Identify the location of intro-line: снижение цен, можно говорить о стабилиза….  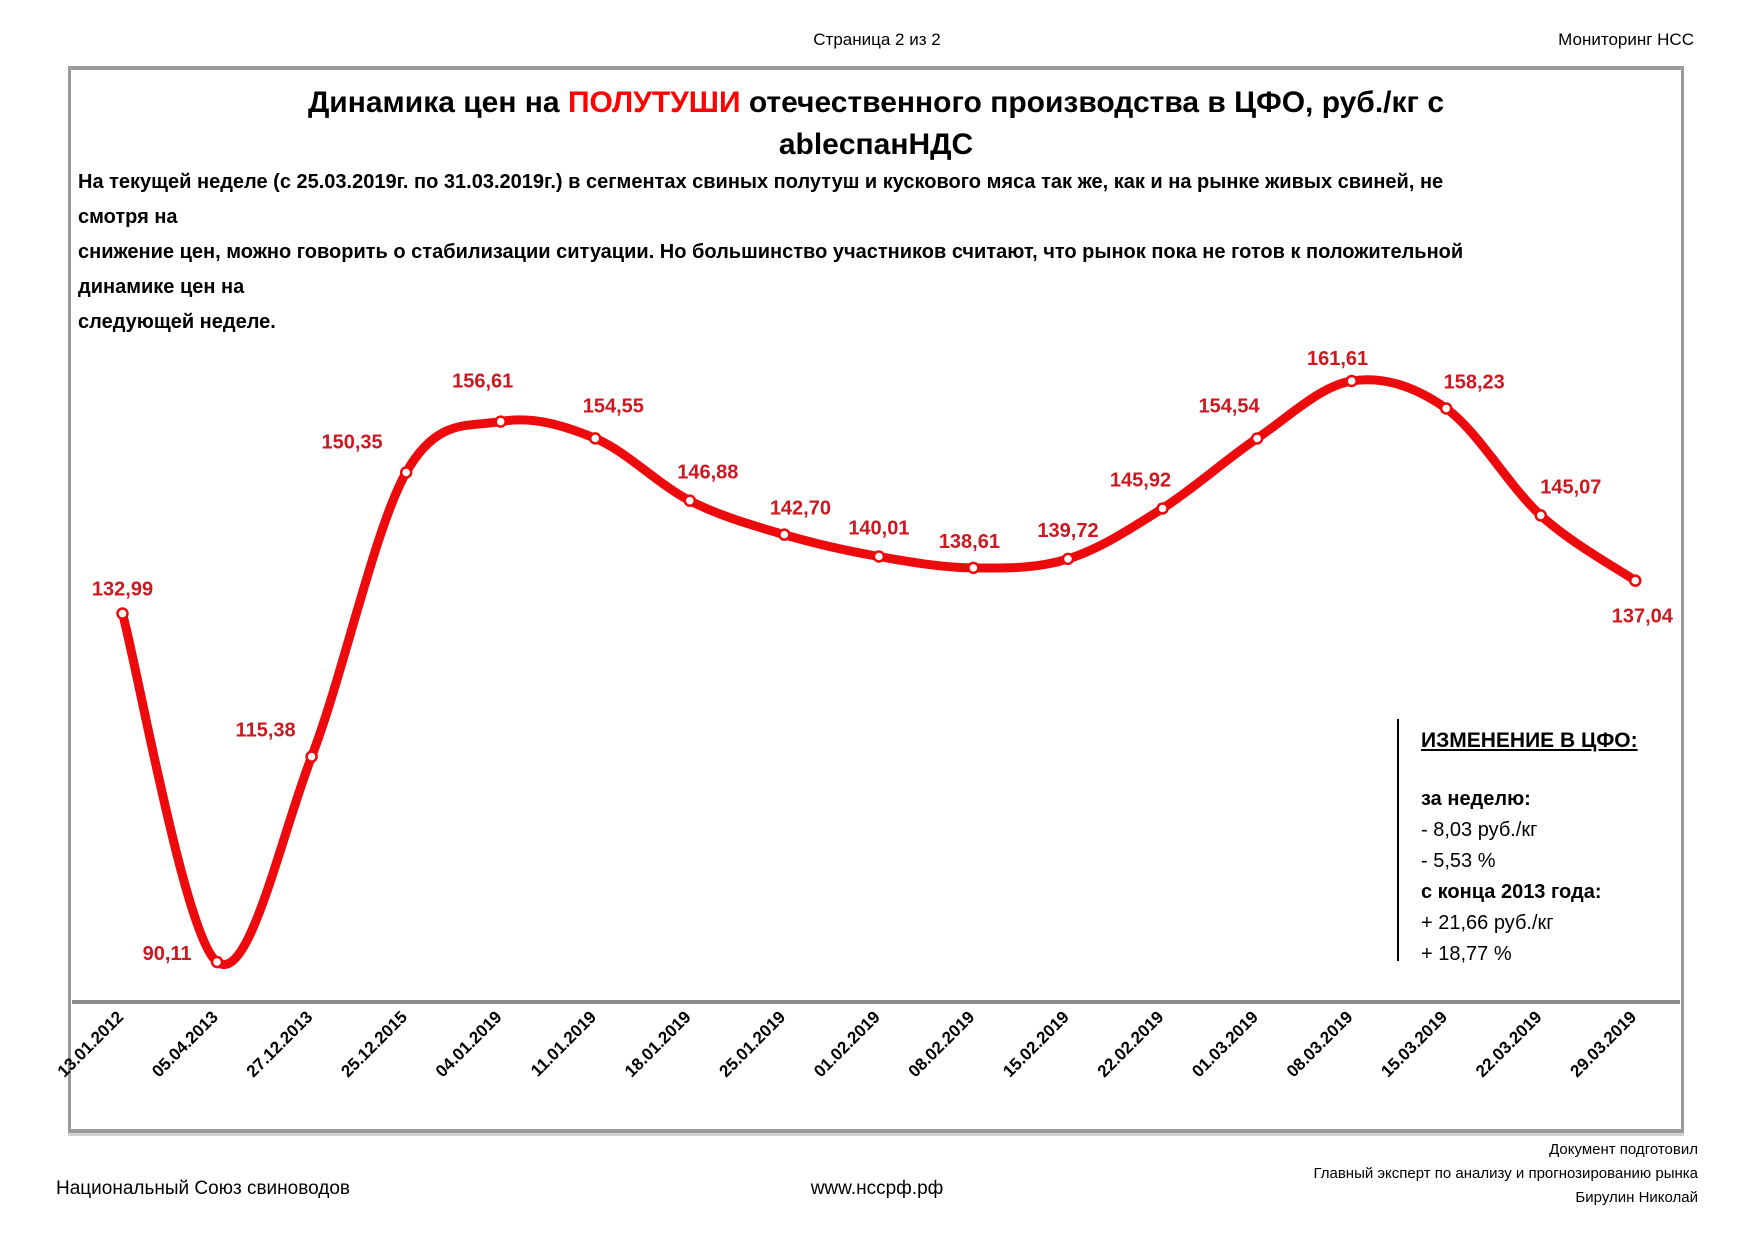
(771, 269).